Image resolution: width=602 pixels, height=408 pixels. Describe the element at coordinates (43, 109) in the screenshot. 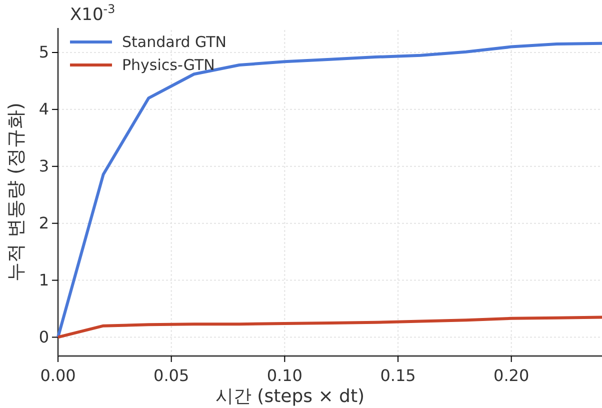

I see `y-tick-label: 4` at that location.